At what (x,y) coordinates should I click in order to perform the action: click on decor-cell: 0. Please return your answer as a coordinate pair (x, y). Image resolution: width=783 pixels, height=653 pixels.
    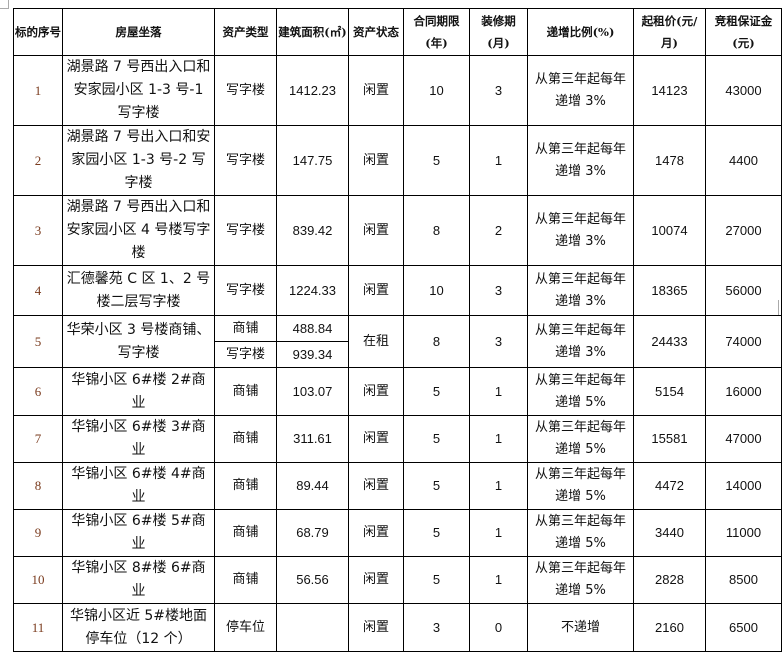
    Looking at the image, I should click on (498, 627).